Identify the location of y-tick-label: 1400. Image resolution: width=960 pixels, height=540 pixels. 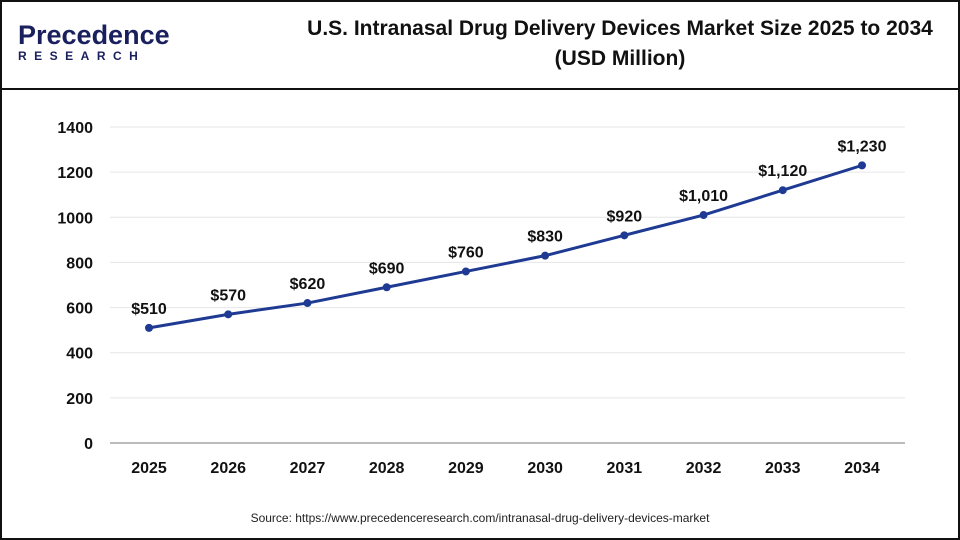
(75, 128).